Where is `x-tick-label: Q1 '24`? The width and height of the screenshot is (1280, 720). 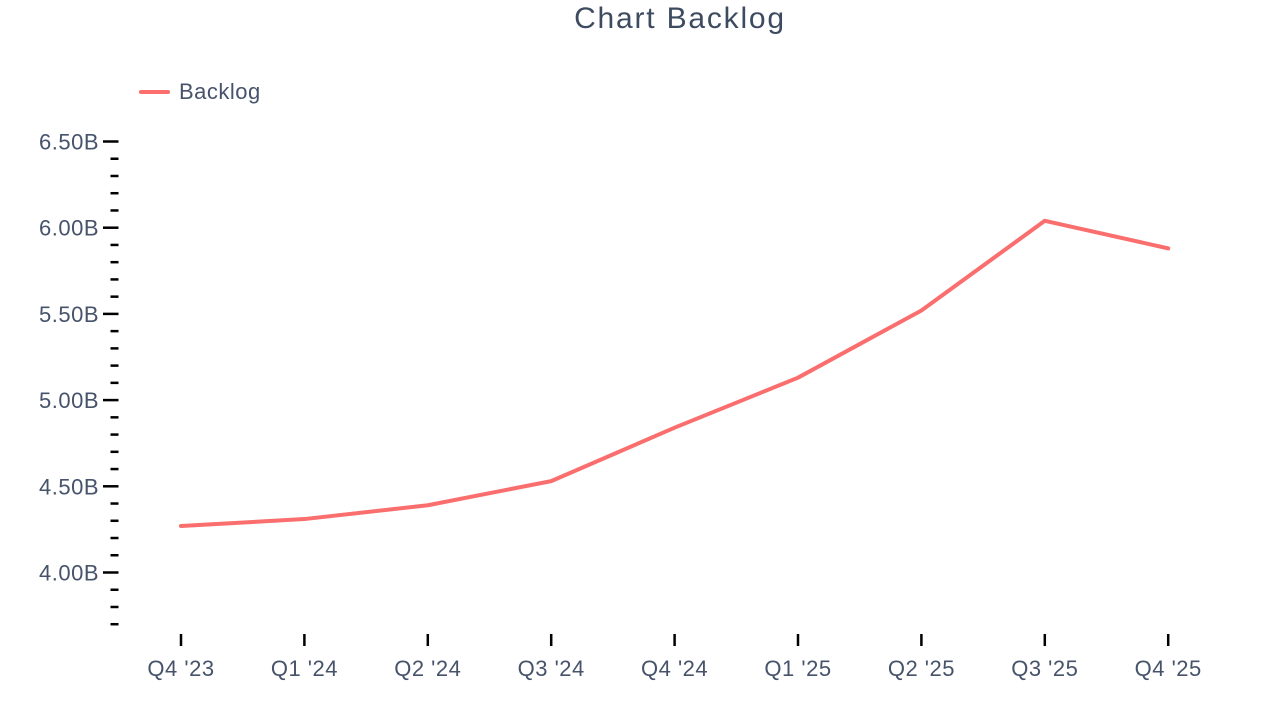 x-tick-label: Q1 '24 is located at coordinates (304, 668).